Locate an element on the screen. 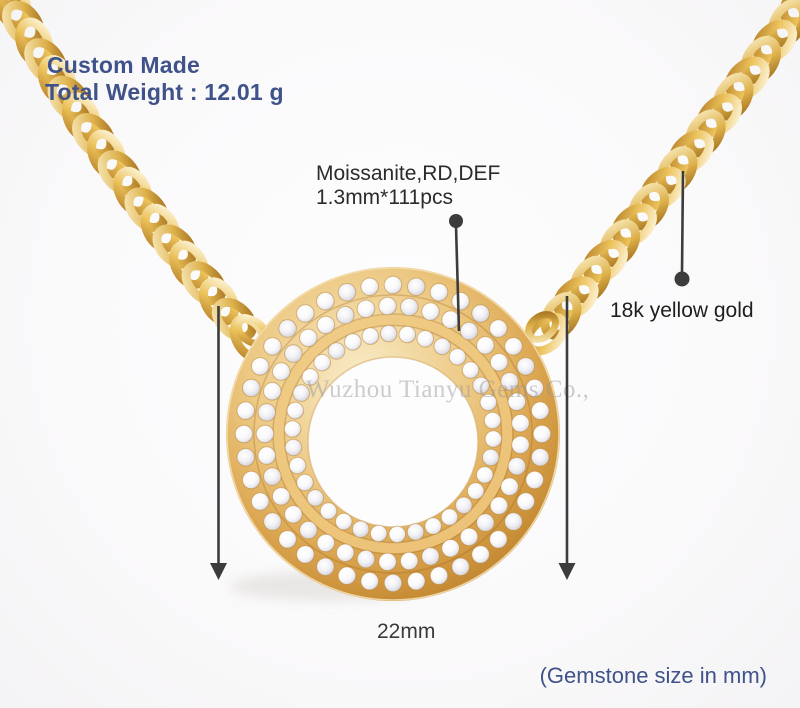  stone-spec-line1: Moissanite,RD,DEF is located at coordinates (408, 173).